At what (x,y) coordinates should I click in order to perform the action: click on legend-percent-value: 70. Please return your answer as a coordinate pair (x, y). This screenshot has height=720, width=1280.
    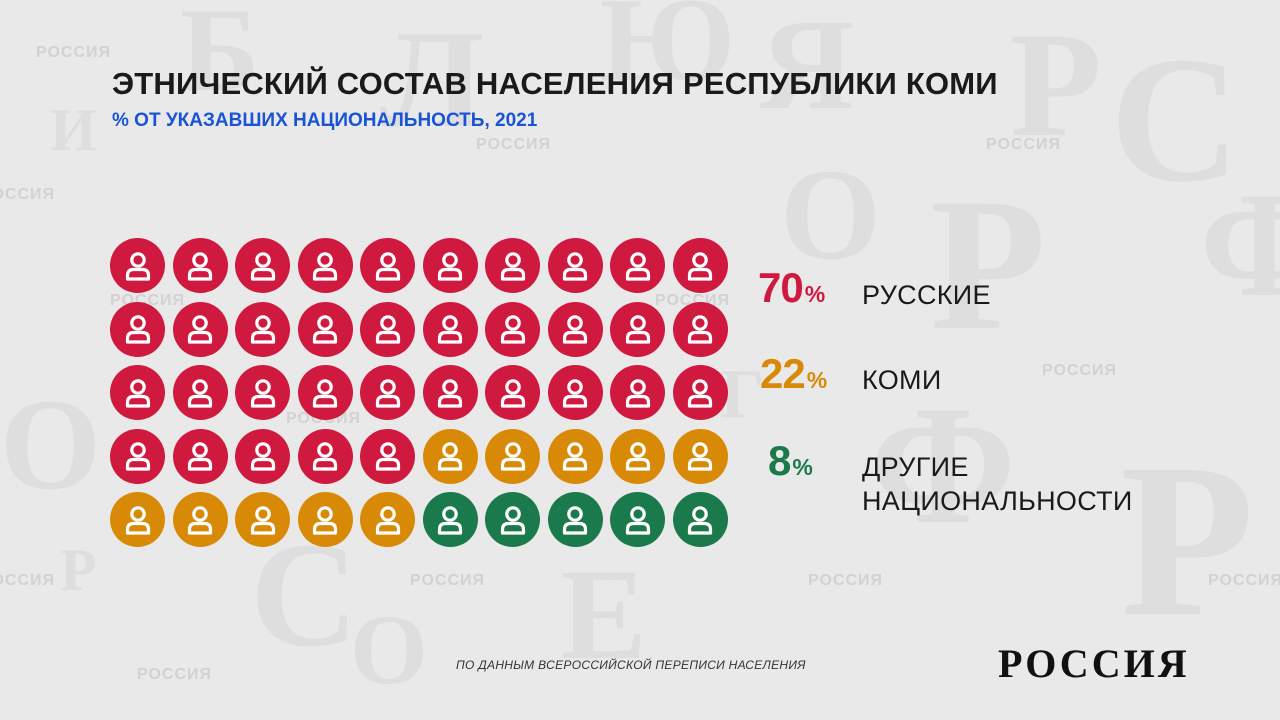
    Looking at the image, I should click on (781, 287).